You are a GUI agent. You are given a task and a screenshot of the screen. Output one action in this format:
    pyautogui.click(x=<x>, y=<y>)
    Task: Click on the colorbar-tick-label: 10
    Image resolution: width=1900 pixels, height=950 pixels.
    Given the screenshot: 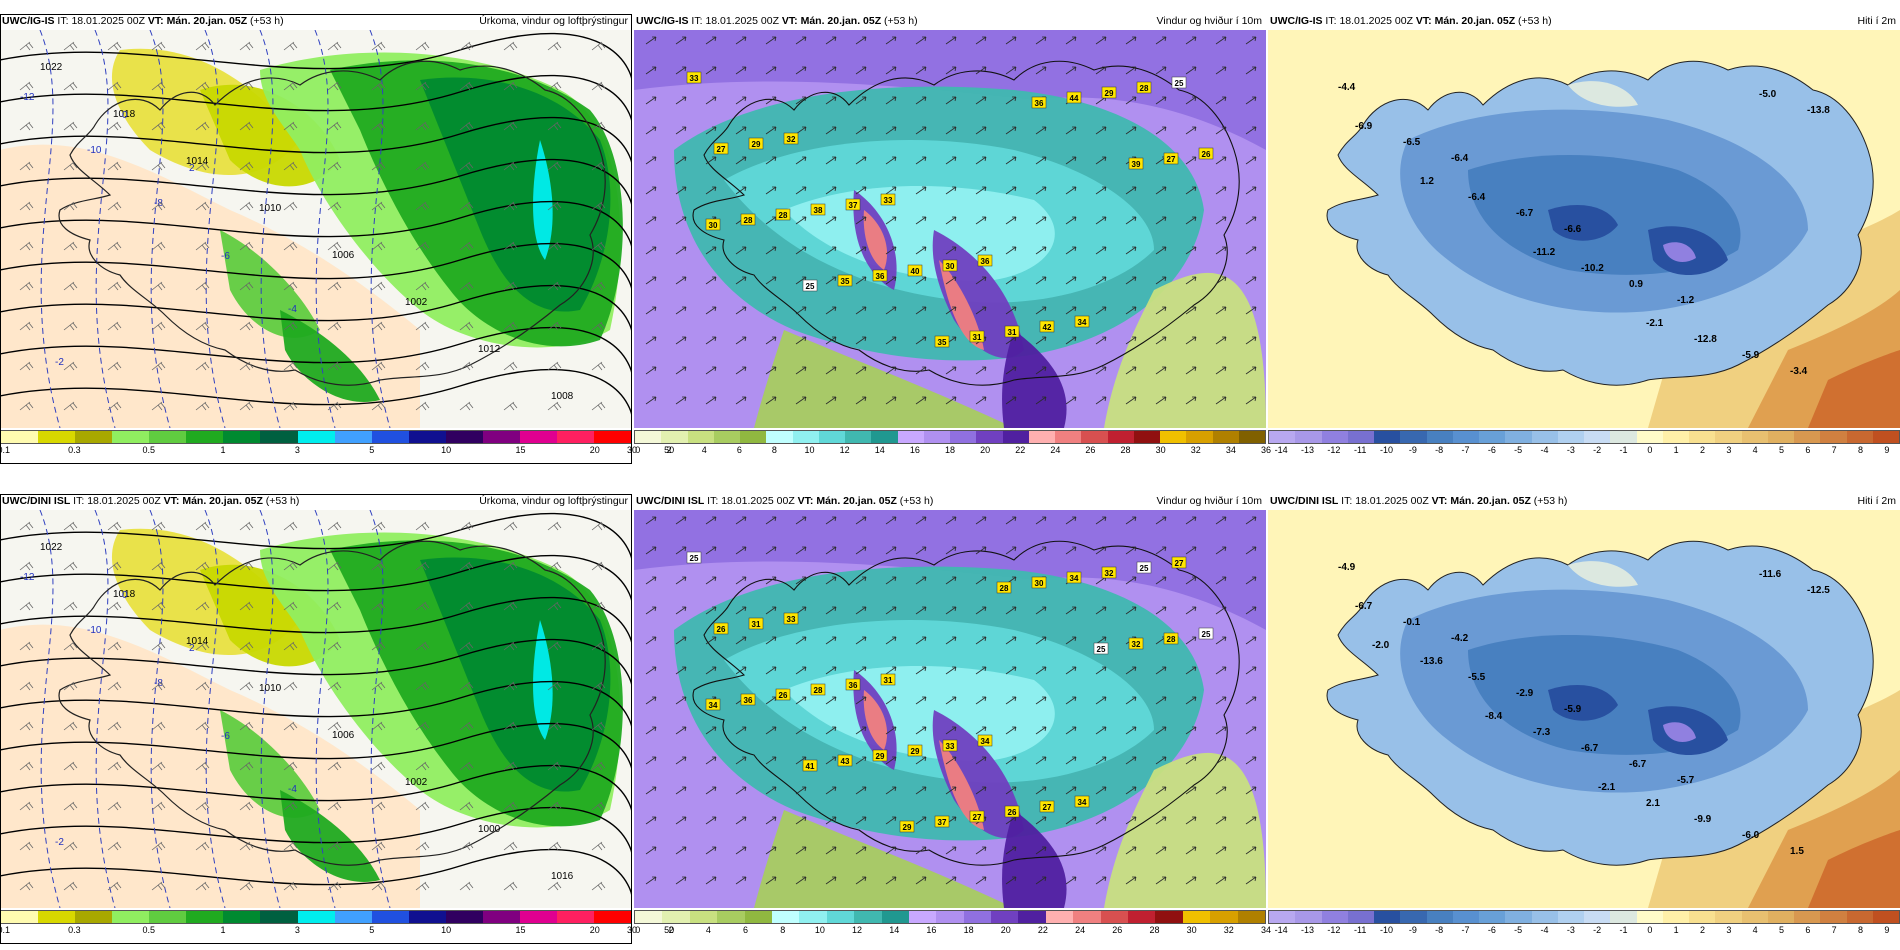 What is the action you would take?
    pyautogui.click(x=819, y=930)
    